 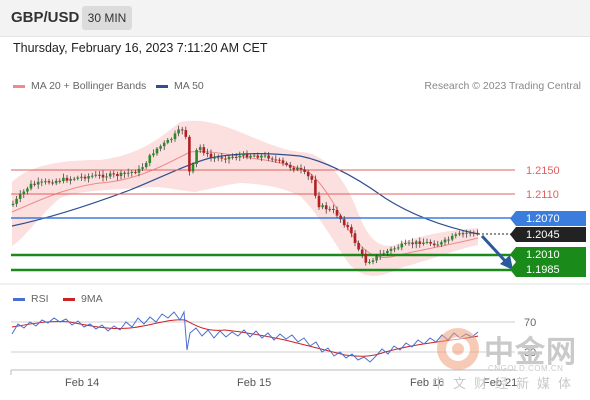 What do you see at coordinates (19, 299) in the screenshot?
I see `rsi-swatch` at bounding box center [19, 299].